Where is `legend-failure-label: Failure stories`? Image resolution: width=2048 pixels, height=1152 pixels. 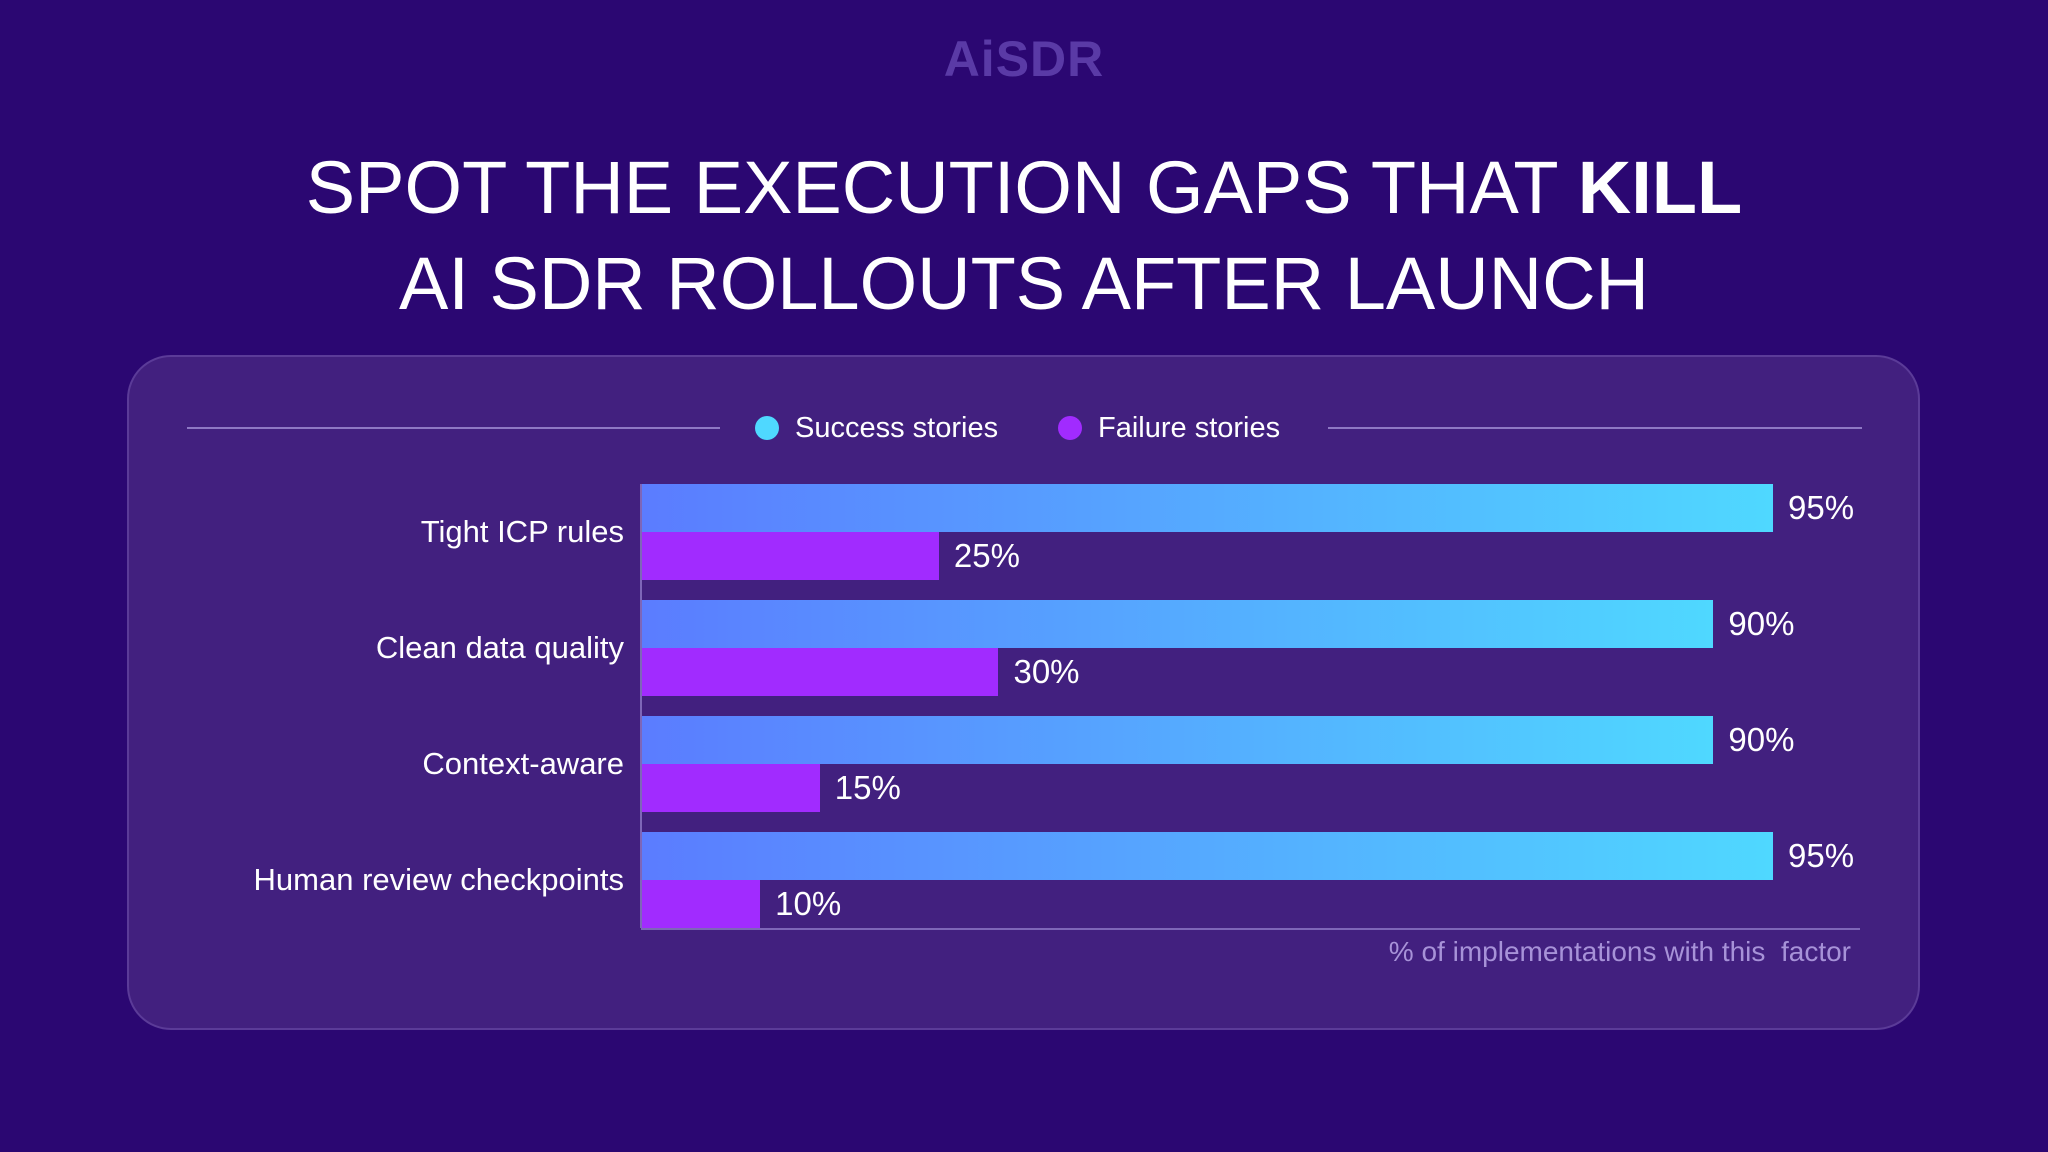 legend-failure-label: Failure stories is located at coordinates (1189, 427).